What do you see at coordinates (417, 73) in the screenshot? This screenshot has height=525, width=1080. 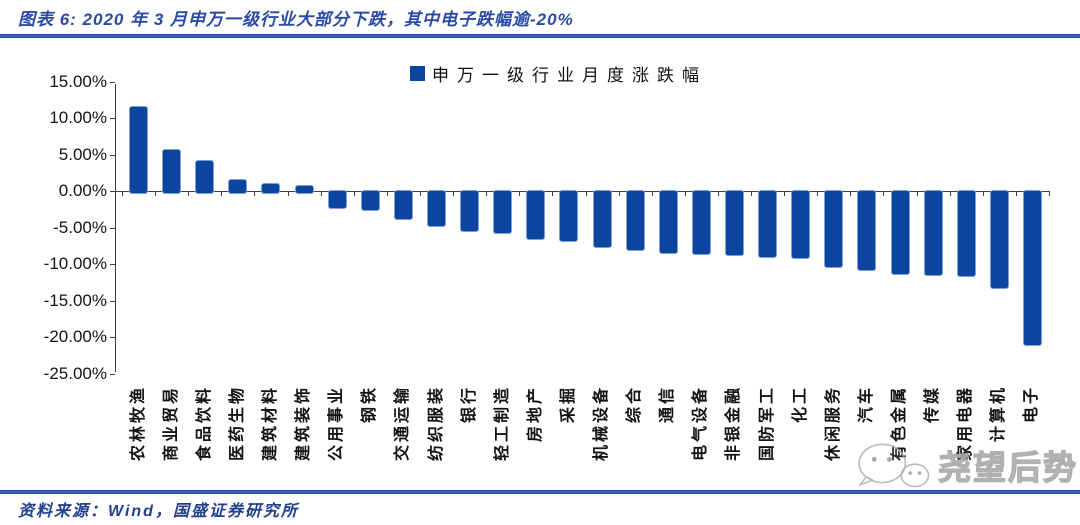 I see `legend-color-swatch` at bounding box center [417, 73].